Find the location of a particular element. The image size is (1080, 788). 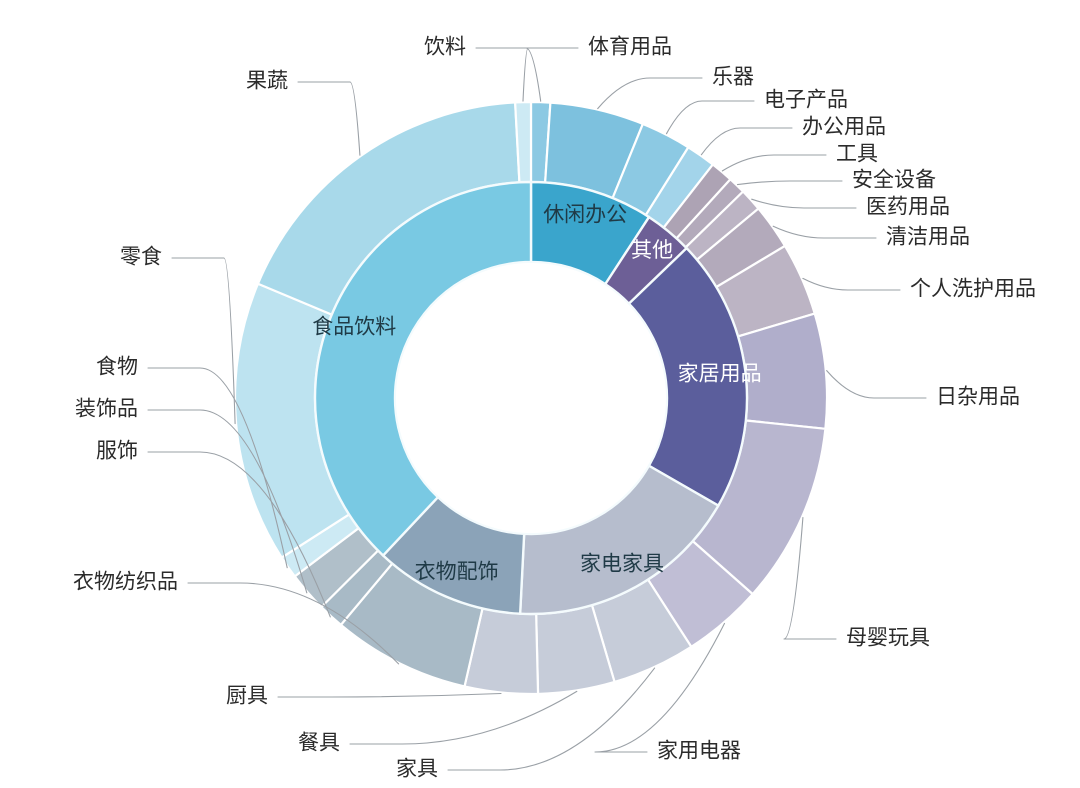

leader-line-餐具 is located at coordinates (463, 717).